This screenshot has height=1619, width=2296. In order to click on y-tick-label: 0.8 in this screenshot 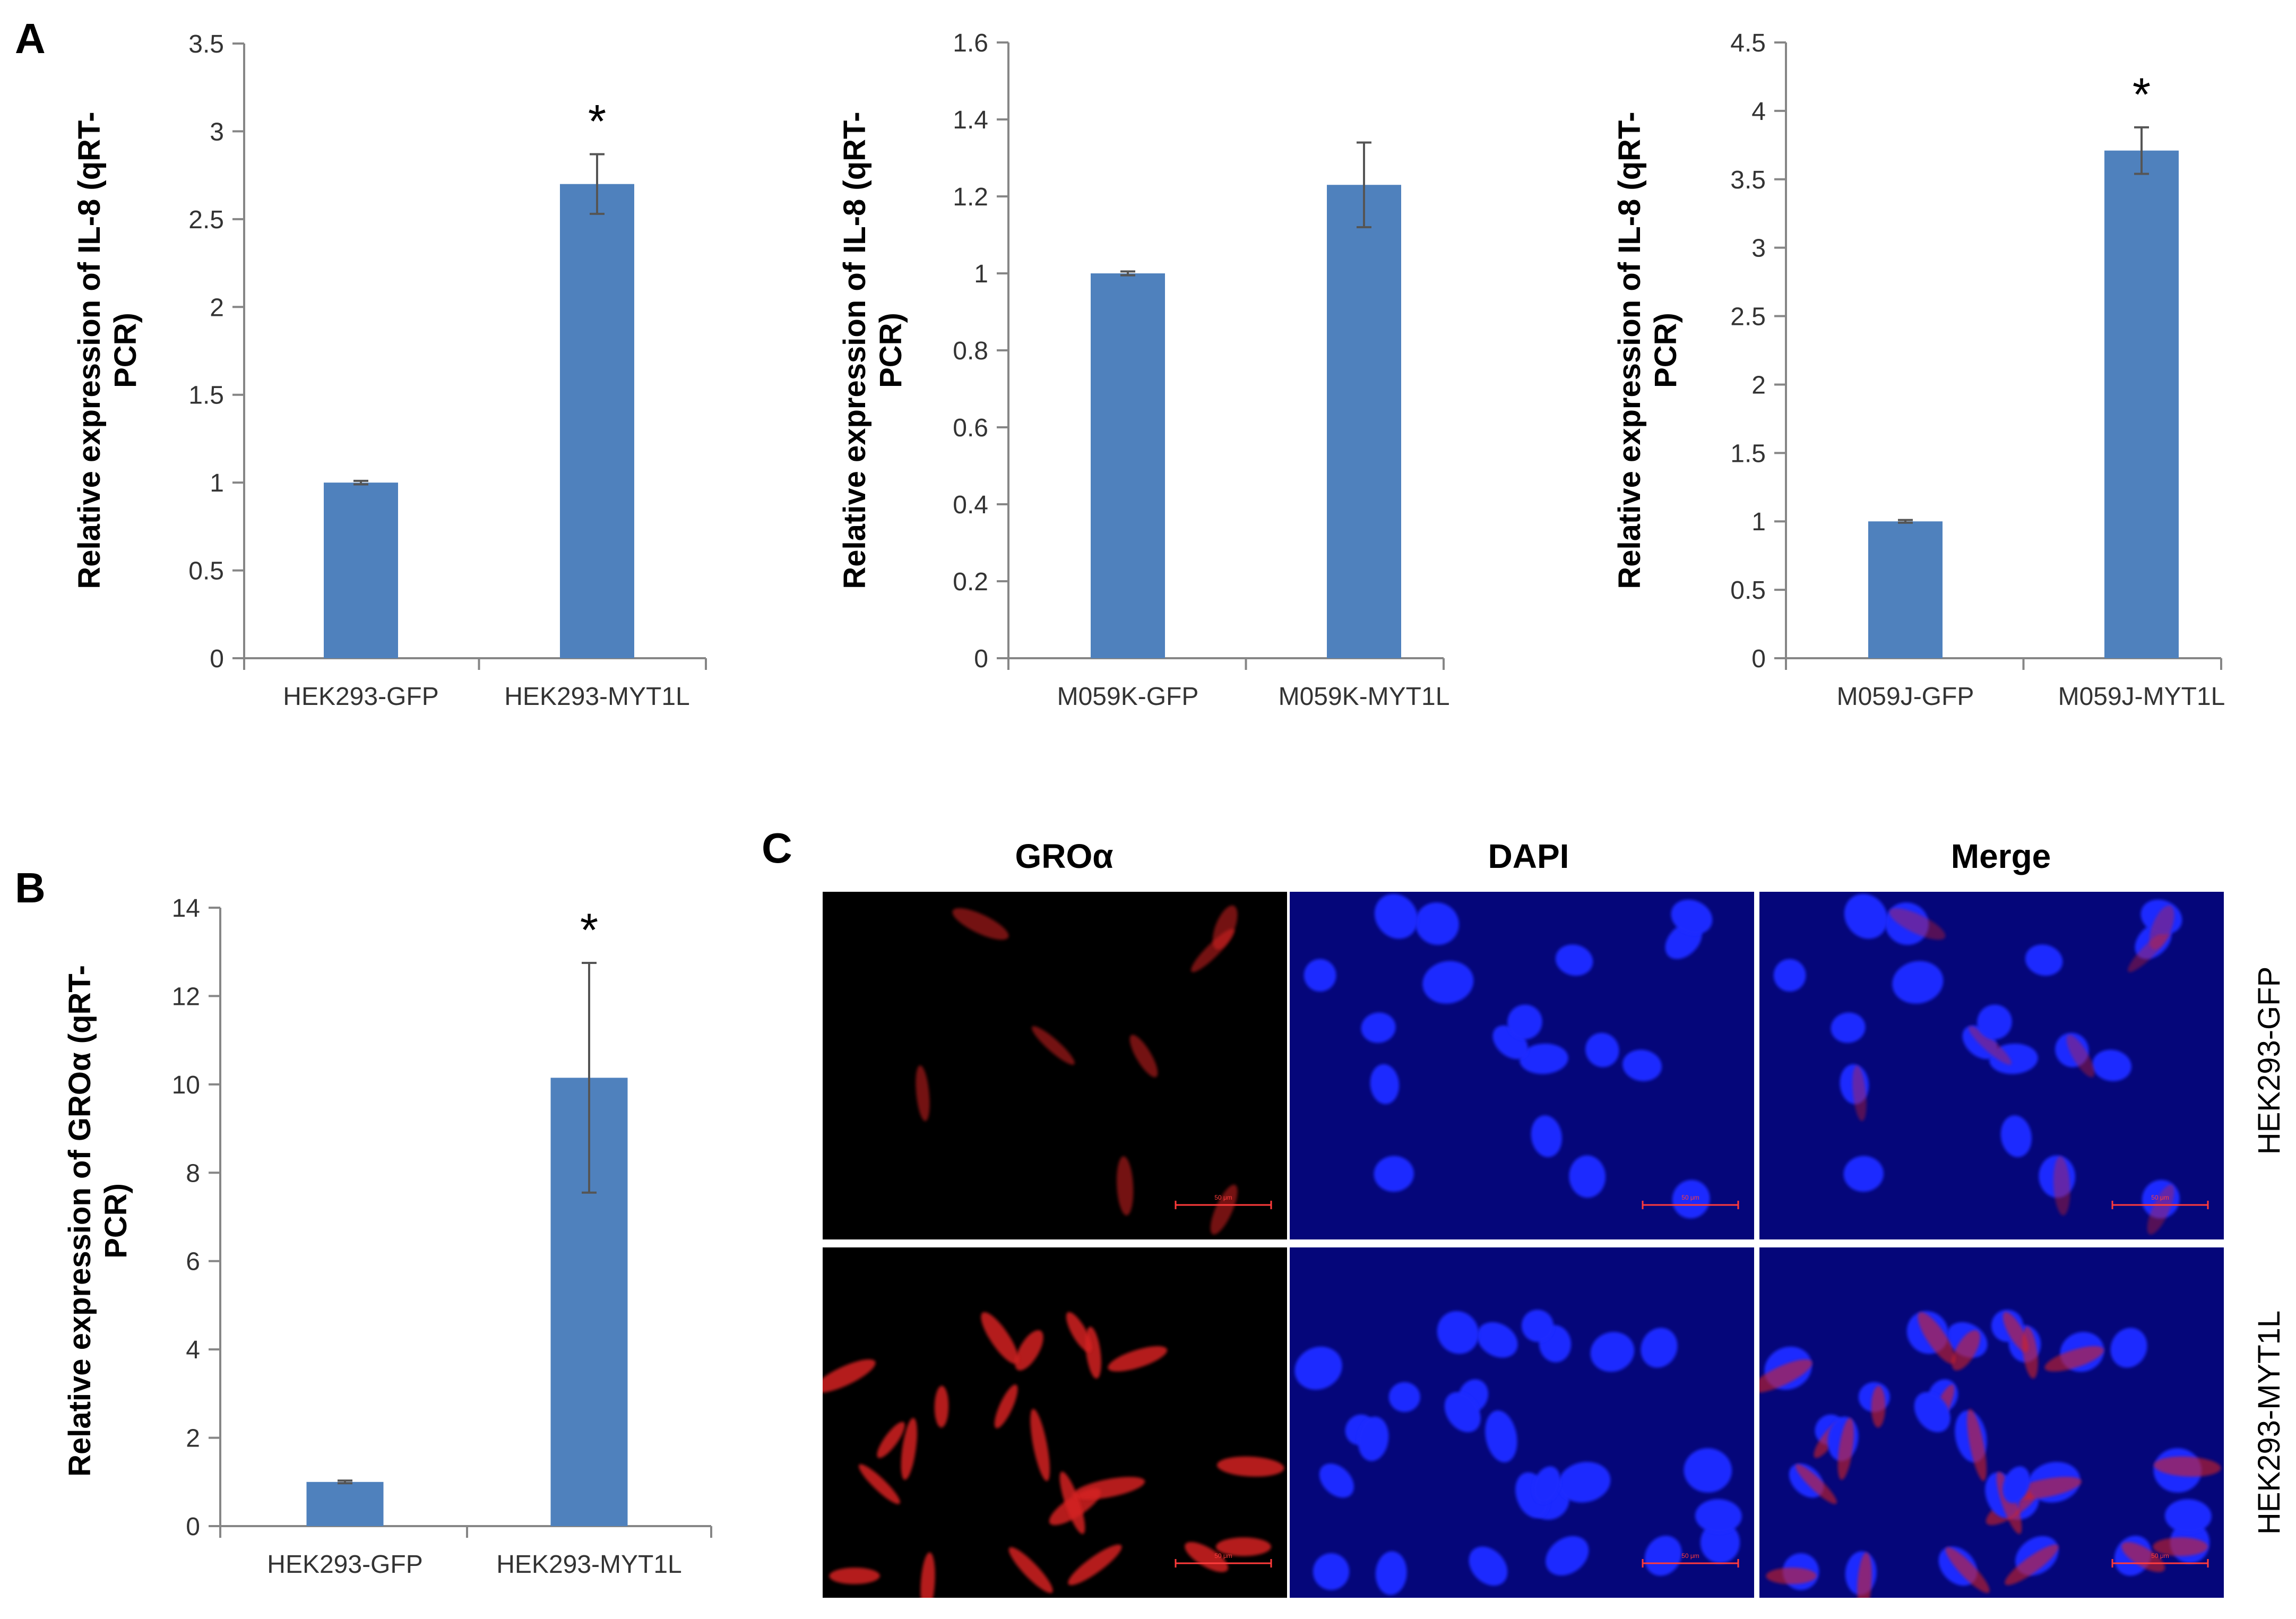, I will do `click(970, 351)`.